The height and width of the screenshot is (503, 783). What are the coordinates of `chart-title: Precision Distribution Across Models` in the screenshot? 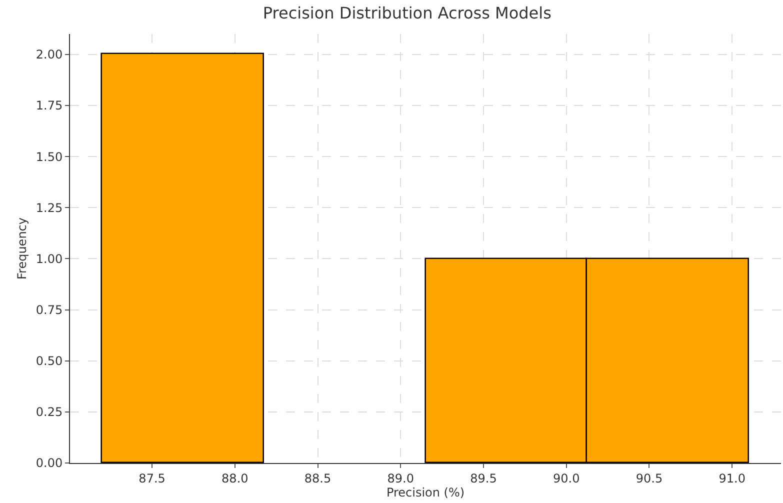 It's located at (407, 13).